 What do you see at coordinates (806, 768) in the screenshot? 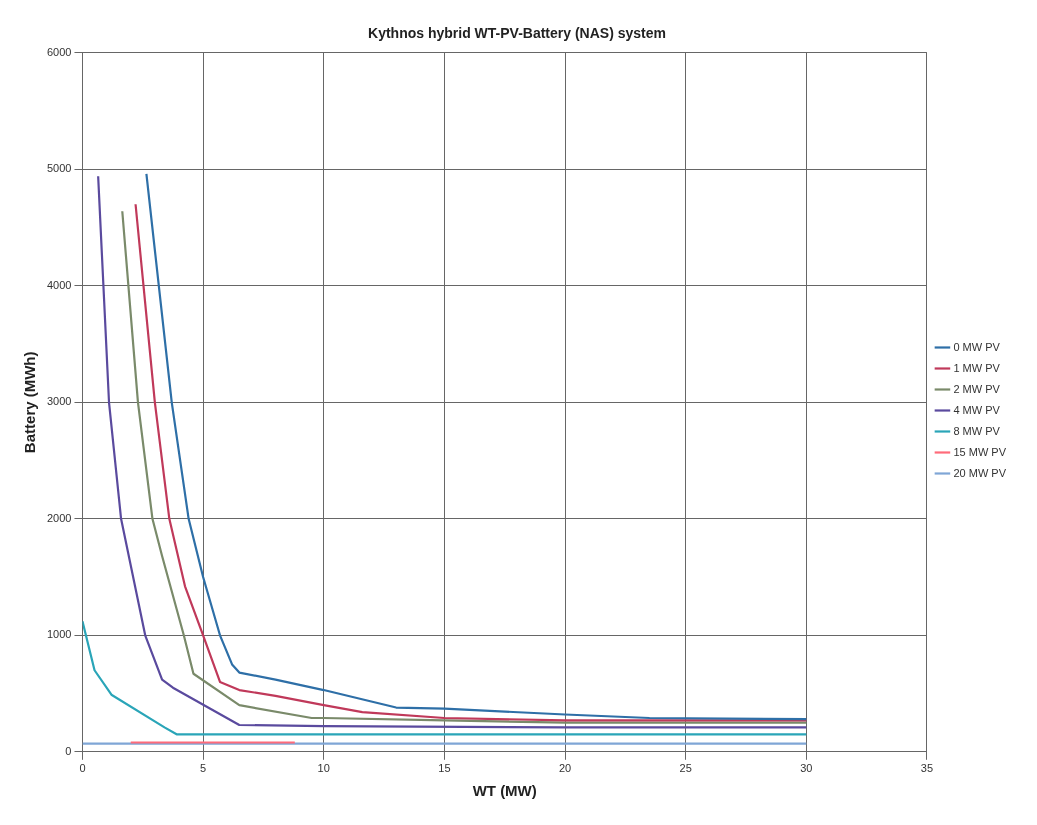
I see `x-tick-label: 30` at bounding box center [806, 768].